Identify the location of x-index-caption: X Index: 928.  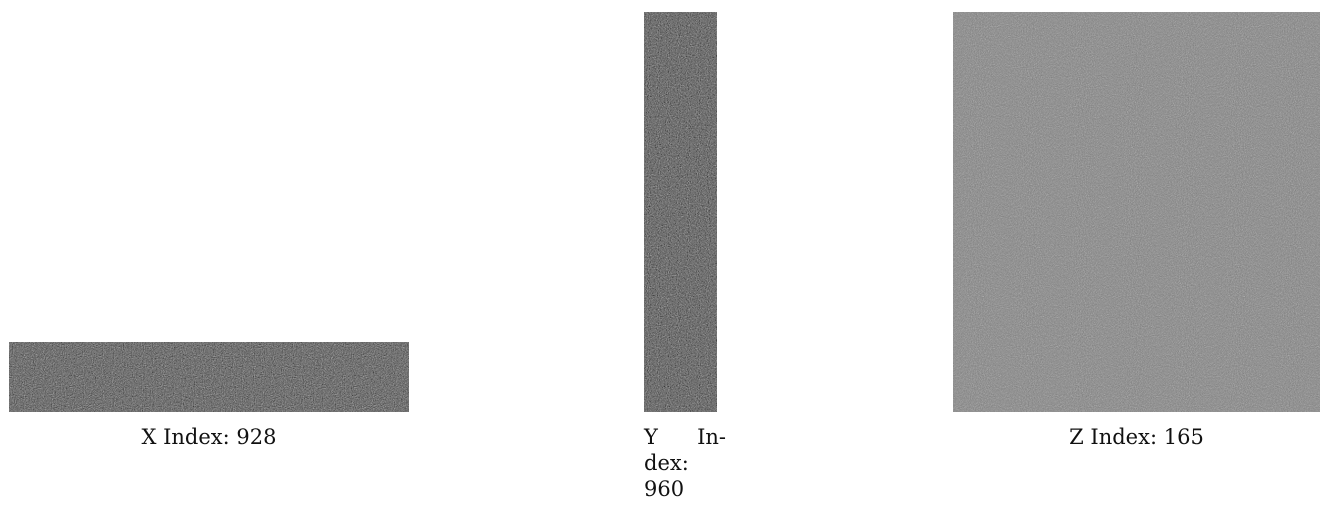
(209, 437).